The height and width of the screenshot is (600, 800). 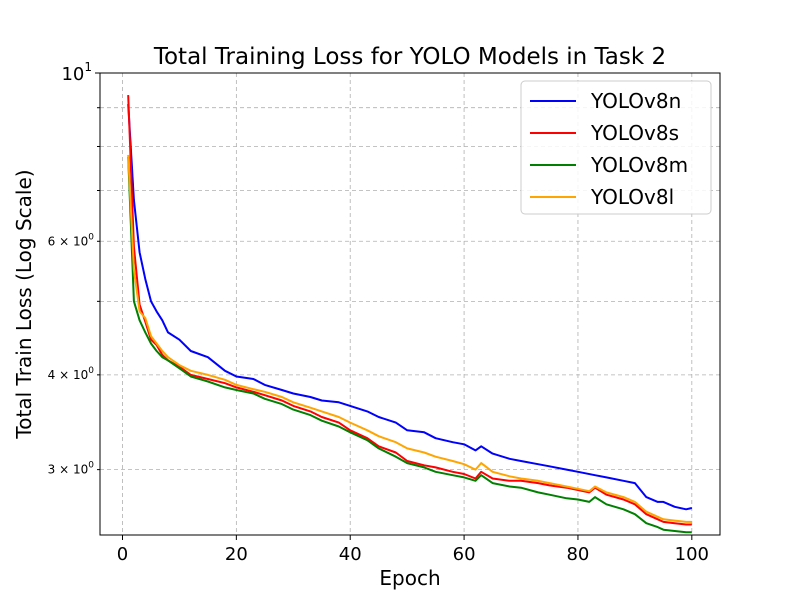 I want to click on legend-label: YOLOv8l, so click(x=632, y=197).